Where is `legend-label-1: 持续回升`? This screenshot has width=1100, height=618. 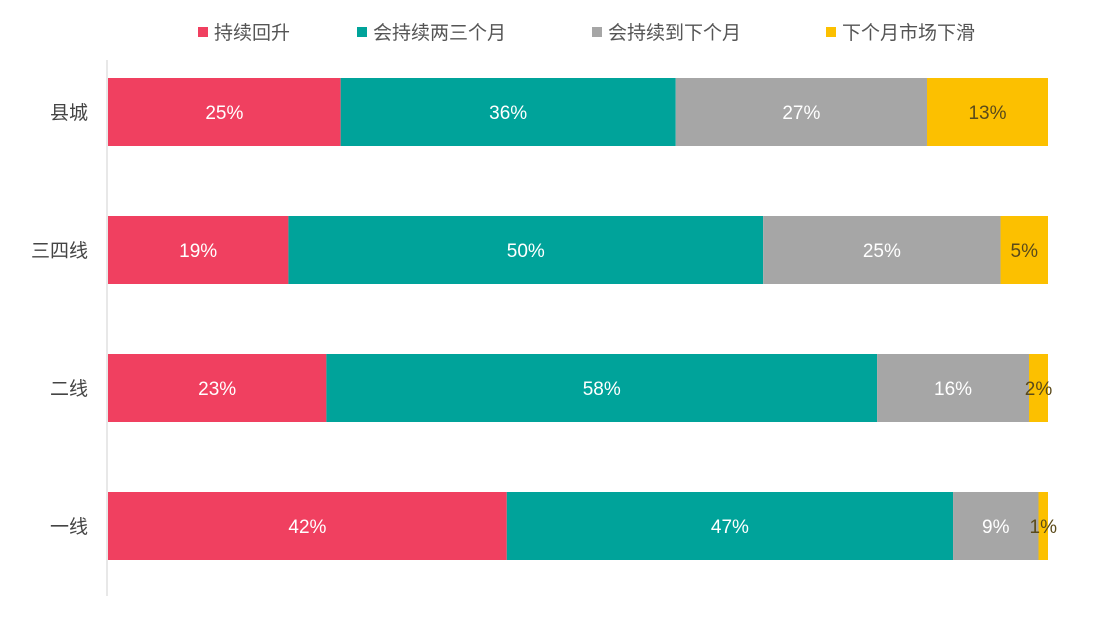 legend-label-1: 持续回升 is located at coordinates (252, 33).